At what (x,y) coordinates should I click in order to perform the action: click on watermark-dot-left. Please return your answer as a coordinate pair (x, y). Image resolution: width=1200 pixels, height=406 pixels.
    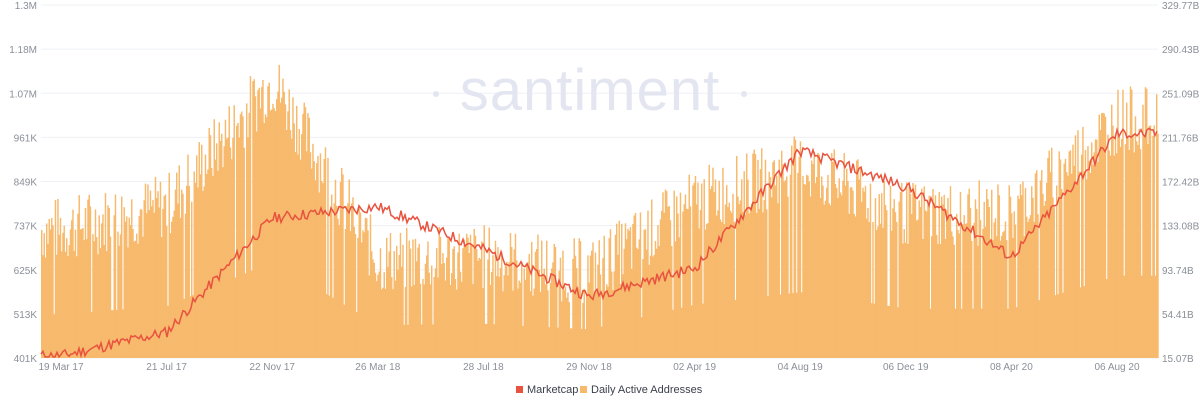
    Looking at the image, I should click on (436, 94).